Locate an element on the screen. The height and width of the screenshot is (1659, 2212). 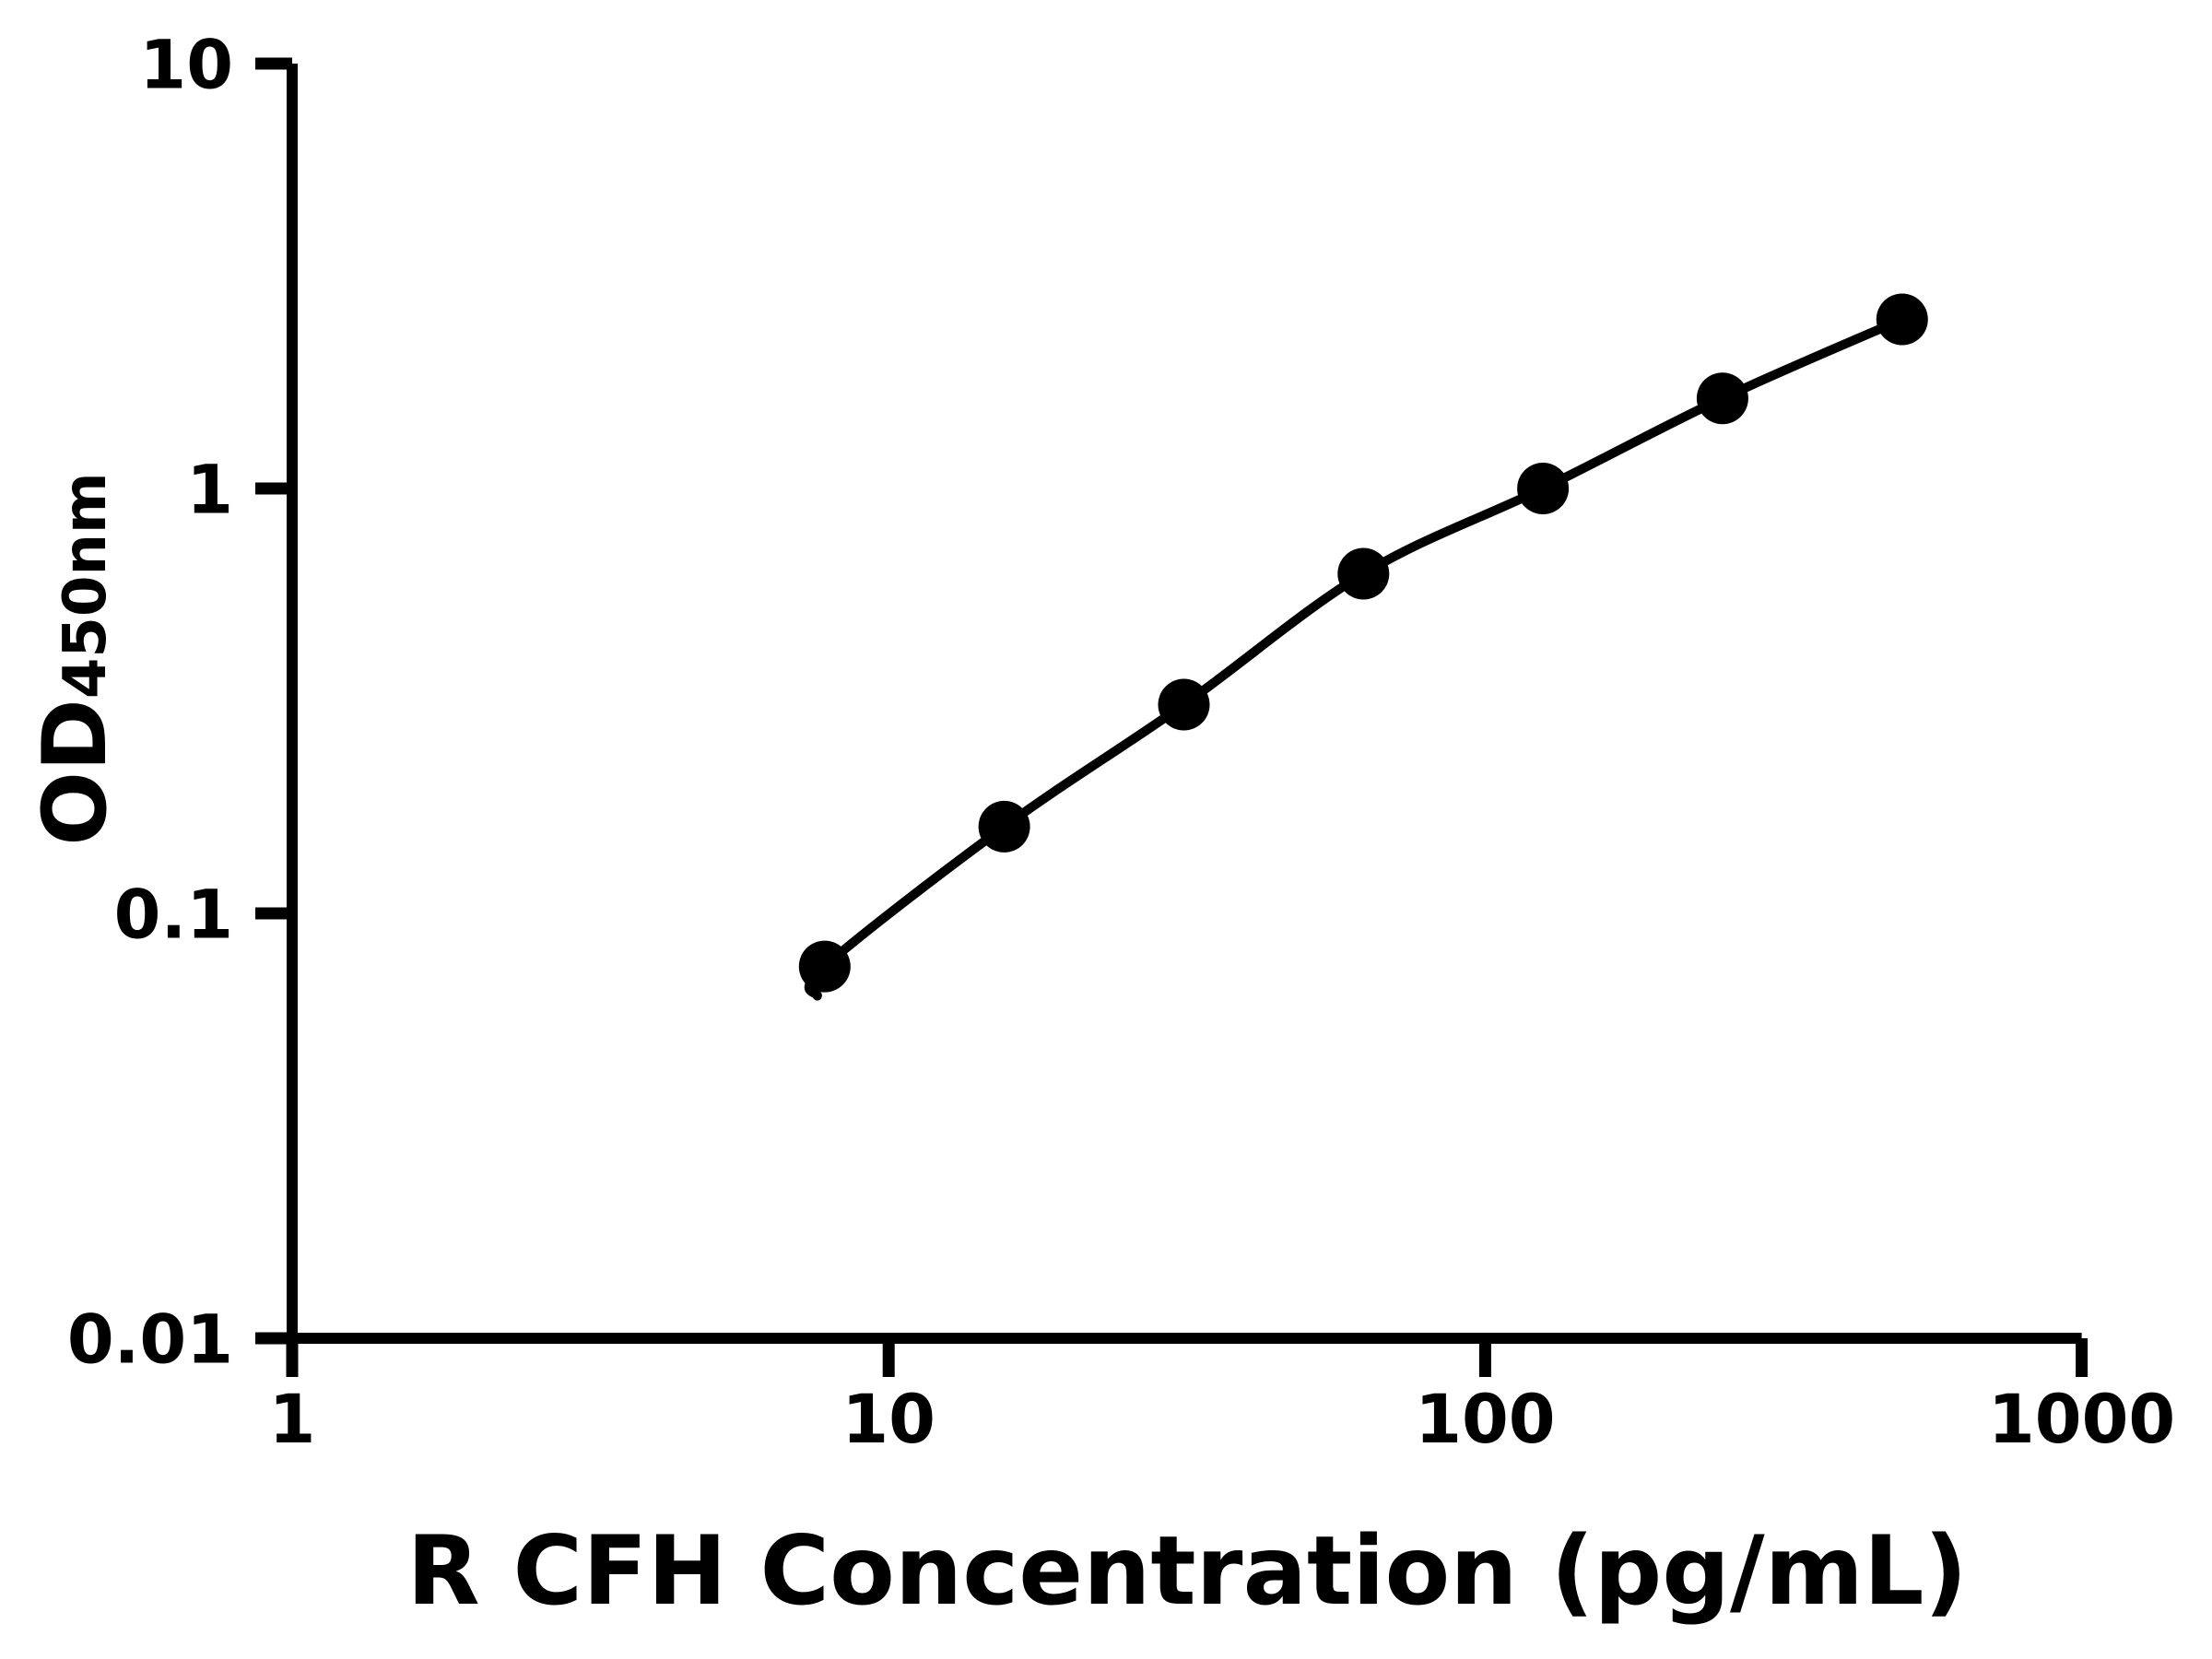
x-tick-label: 1000 is located at coordinates (2081, 1420).